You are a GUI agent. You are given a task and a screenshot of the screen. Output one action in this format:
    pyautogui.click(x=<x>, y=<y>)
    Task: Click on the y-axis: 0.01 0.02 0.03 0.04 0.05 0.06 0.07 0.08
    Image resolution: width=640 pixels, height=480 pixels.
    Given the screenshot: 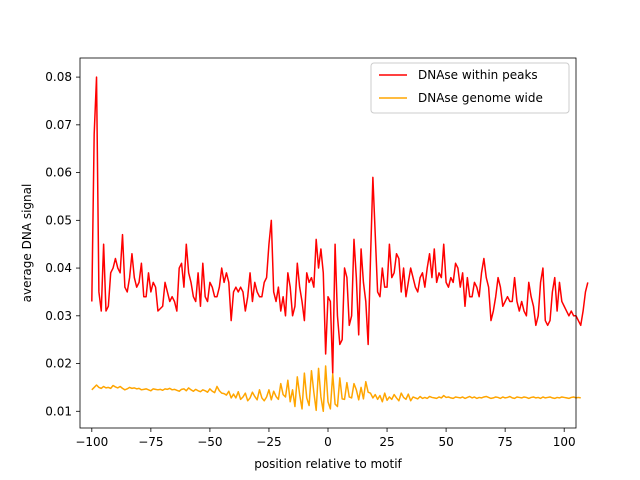 What is the action you would take?
    pyautogui.click(x=62, y=244)
    